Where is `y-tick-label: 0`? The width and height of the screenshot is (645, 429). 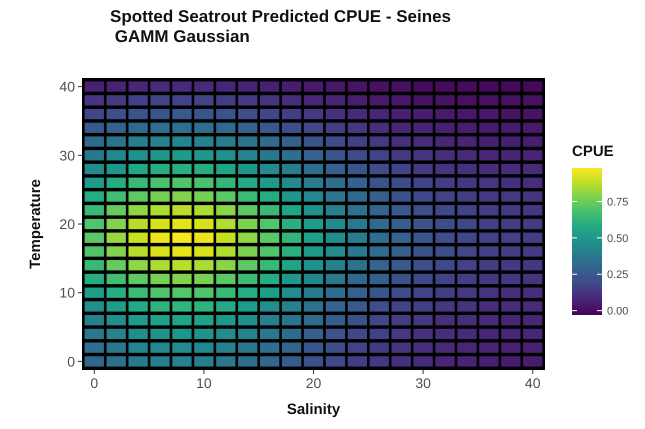 y-tick-label: 0 is located at coordinates (71, 361).